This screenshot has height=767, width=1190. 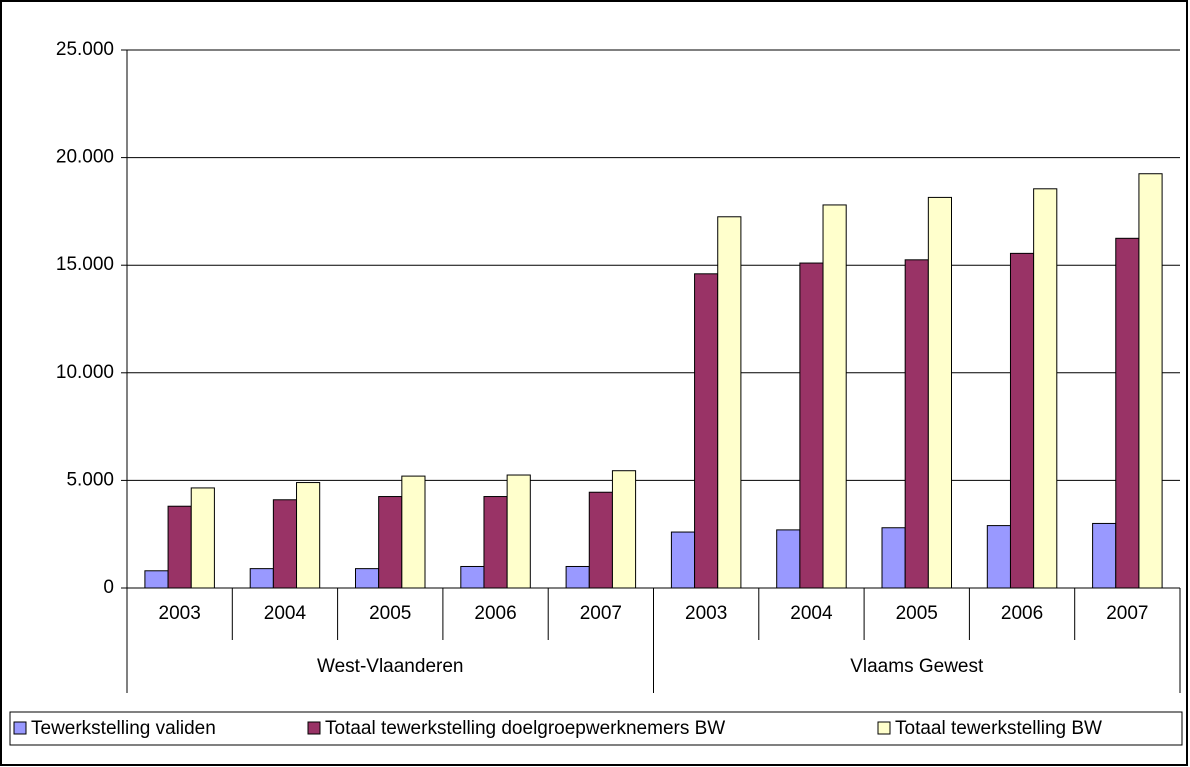 I want to click on legend-label: Tewerkstelling validen, so click(x=123, y=728).